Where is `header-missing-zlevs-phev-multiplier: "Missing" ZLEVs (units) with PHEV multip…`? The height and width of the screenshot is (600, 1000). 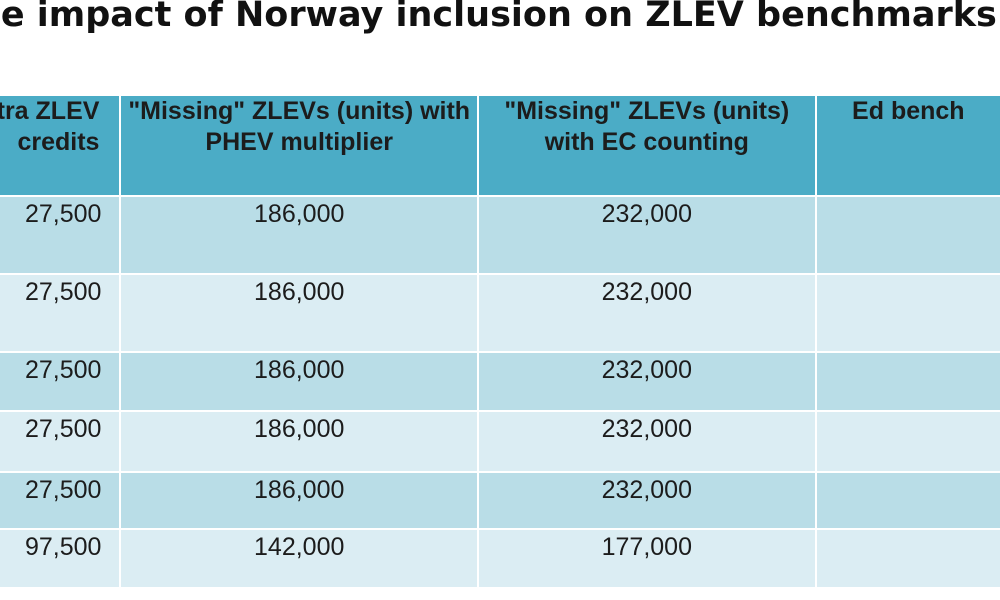
header-missing-zlevs-phev-multiplier: "Missing" ZLEVs (units) with PHEV multip… is located at coordinates (298, 146).